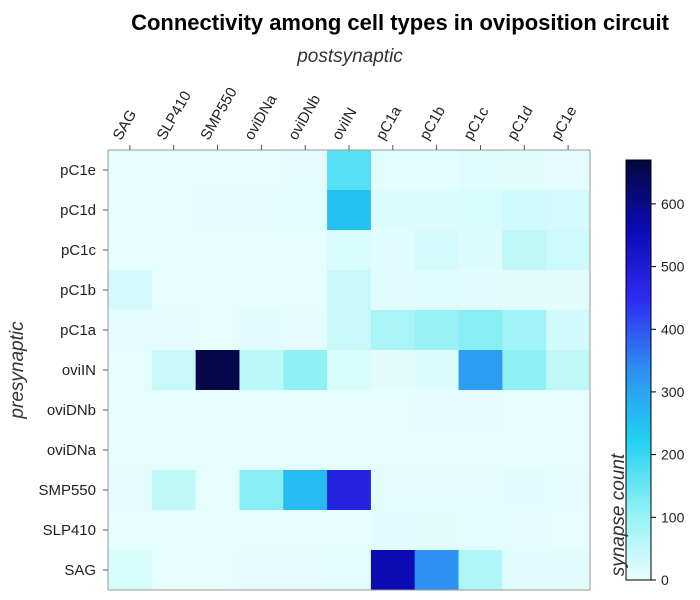 Image resolution: width=700 pixels, height=600 pixels. What do you see at coordinates (130, 170) in the screenshot?
I see `heatmap-cell-pC1e-SAG` at bounding box center [130, 170].